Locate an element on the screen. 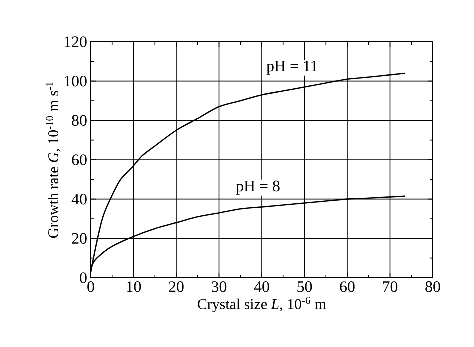 The width and height of the screenshot is (474, 347). y-tick-label: 80 is located at coordinates (79, 120).